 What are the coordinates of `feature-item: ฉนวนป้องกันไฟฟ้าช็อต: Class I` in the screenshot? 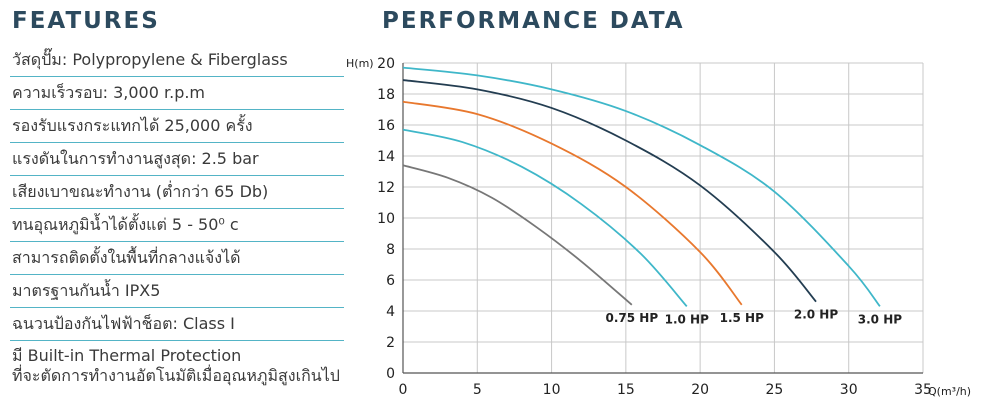 It's located at (177, 324).